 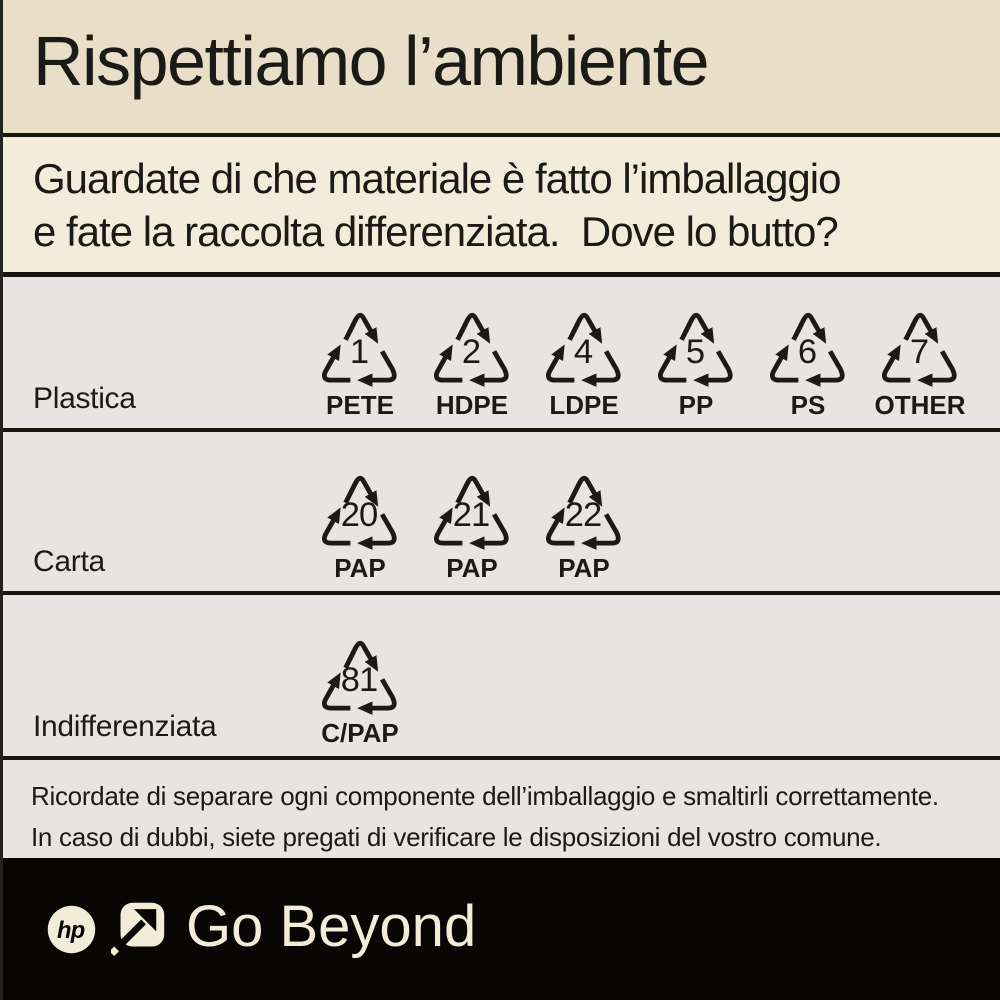 I want to click on page-title: Rispettiamo l’ambiente, so click(x=371, y=61).